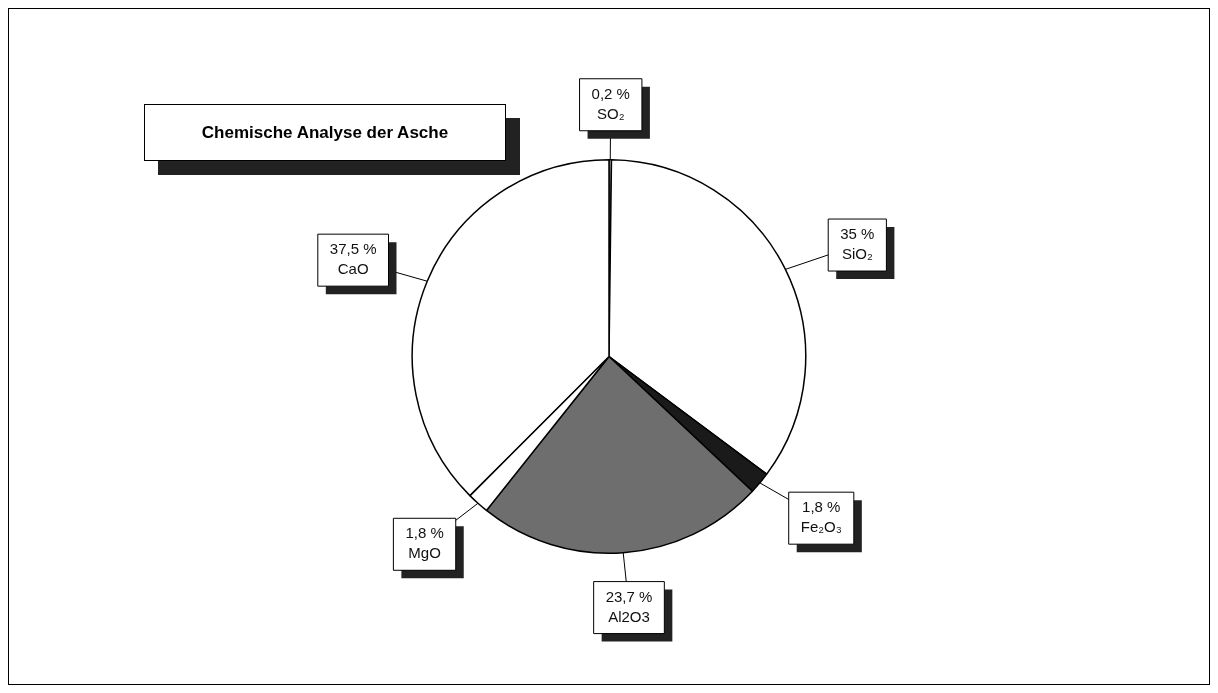 The height and width of the screenshot is (693, 1218). I want to click on slice-label: MgO, so click(424, 553).